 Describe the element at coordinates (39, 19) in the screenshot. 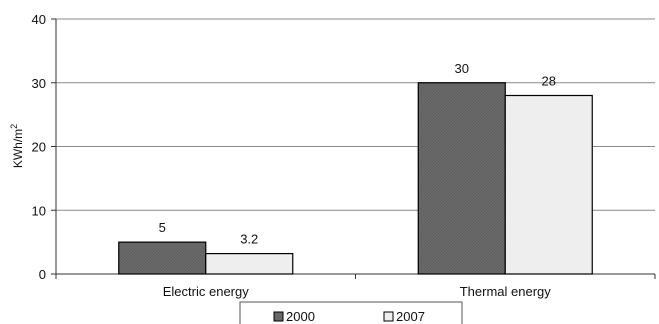

I see `y-tick-label: 40` at that location.